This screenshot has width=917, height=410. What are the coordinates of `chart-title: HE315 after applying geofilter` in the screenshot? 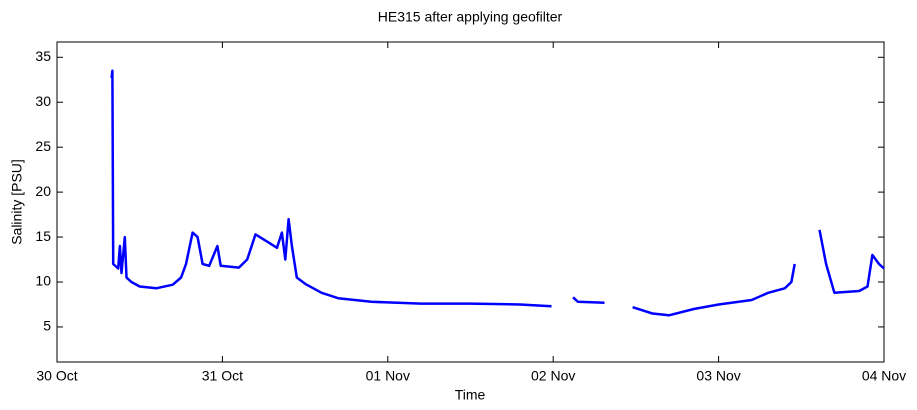 It's located at (470, 17).